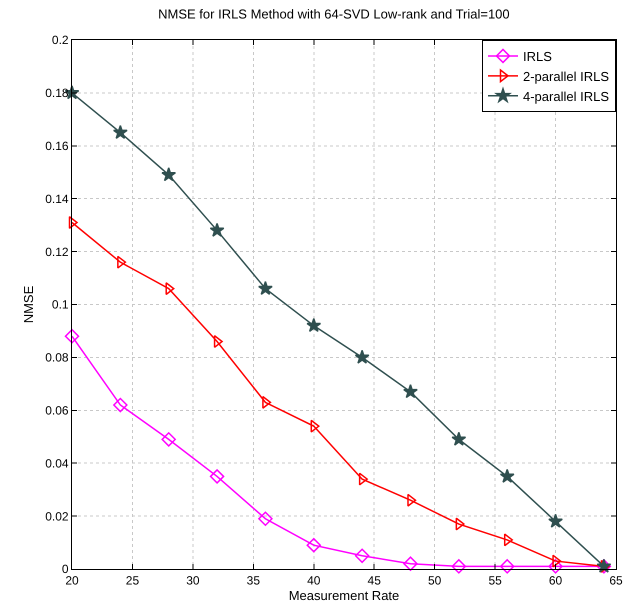 Image resolution: width=630 pixels, height=613 pixels. I want to click on x-tick-label: 40, so click(314, 580).